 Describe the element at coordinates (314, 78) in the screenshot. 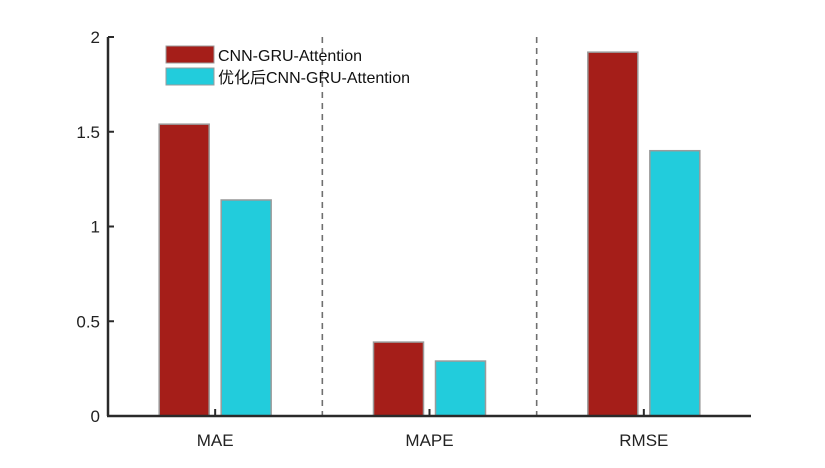

I see `legend-label-series-2: 优化后CNN-GRU-Attention` at that location.